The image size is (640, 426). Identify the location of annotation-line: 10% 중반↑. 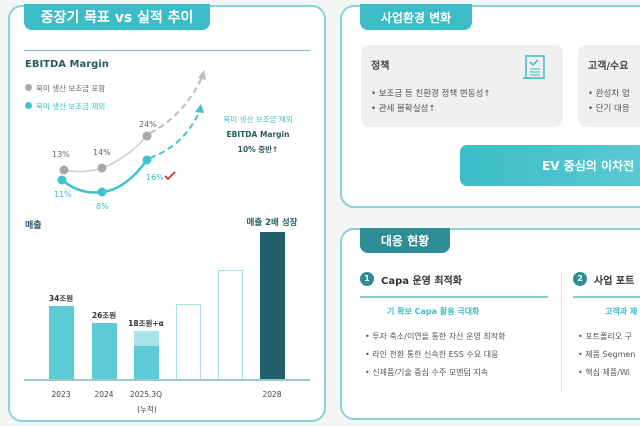
(258, 149).